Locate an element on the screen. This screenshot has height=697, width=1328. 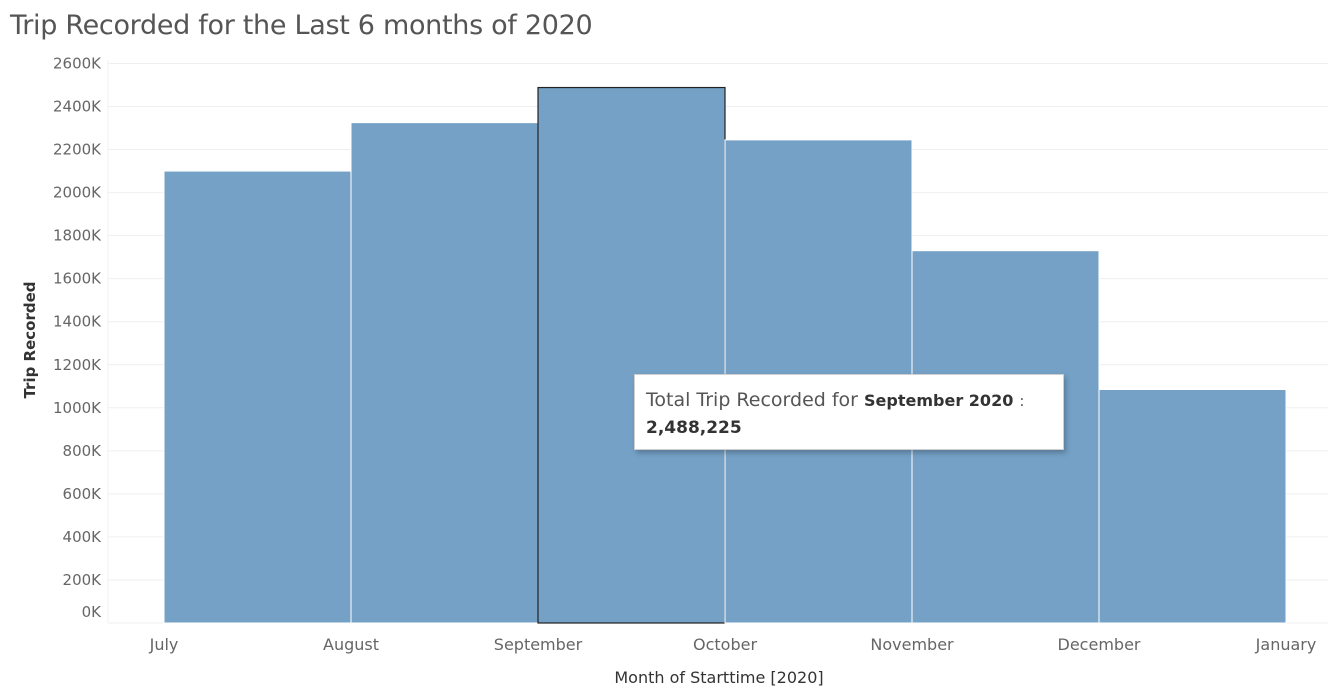
tooltip-month: September 2020 is located at coordinates (939, 400).